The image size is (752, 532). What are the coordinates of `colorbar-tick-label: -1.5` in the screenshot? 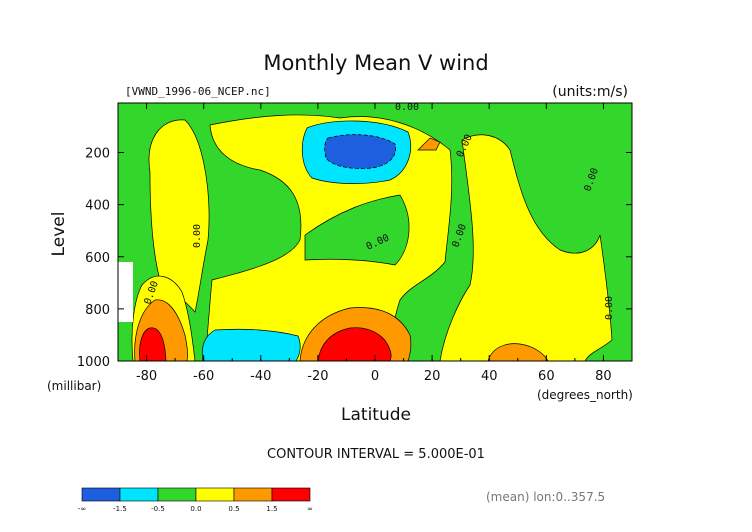 It's located at (120, 509).